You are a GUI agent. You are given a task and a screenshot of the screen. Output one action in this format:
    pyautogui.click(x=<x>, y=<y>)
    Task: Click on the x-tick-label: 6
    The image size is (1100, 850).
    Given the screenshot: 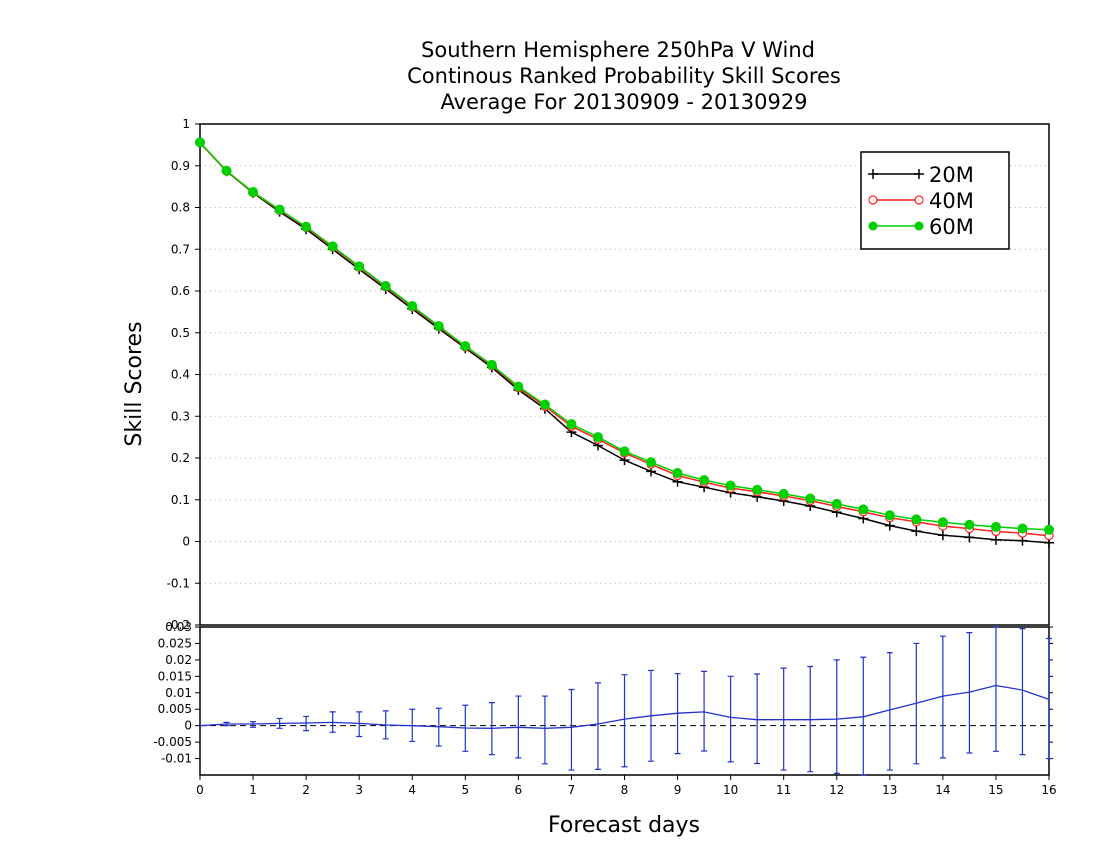 What is the action you would take?
    pyautogui.click(x=519, y=790)
    